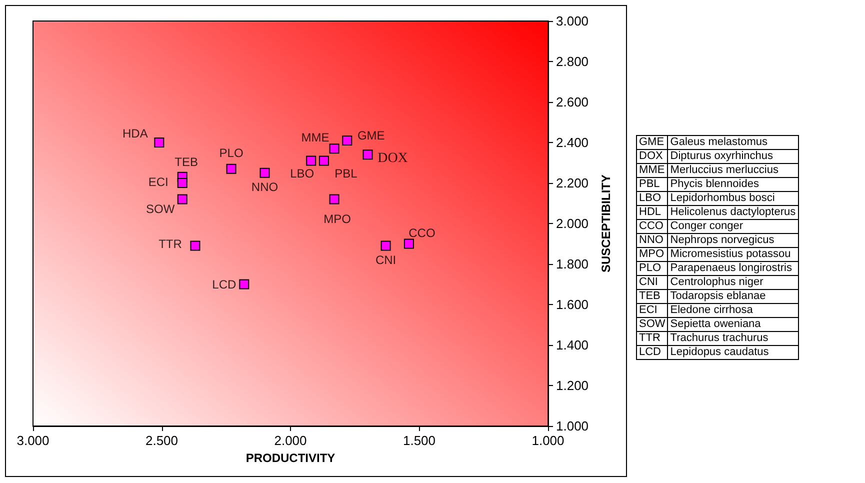  What do you see at coordinates (33, 440) in the screenshot?
I see `x-tick-label: 3.000` at bounding box center [33, 440].